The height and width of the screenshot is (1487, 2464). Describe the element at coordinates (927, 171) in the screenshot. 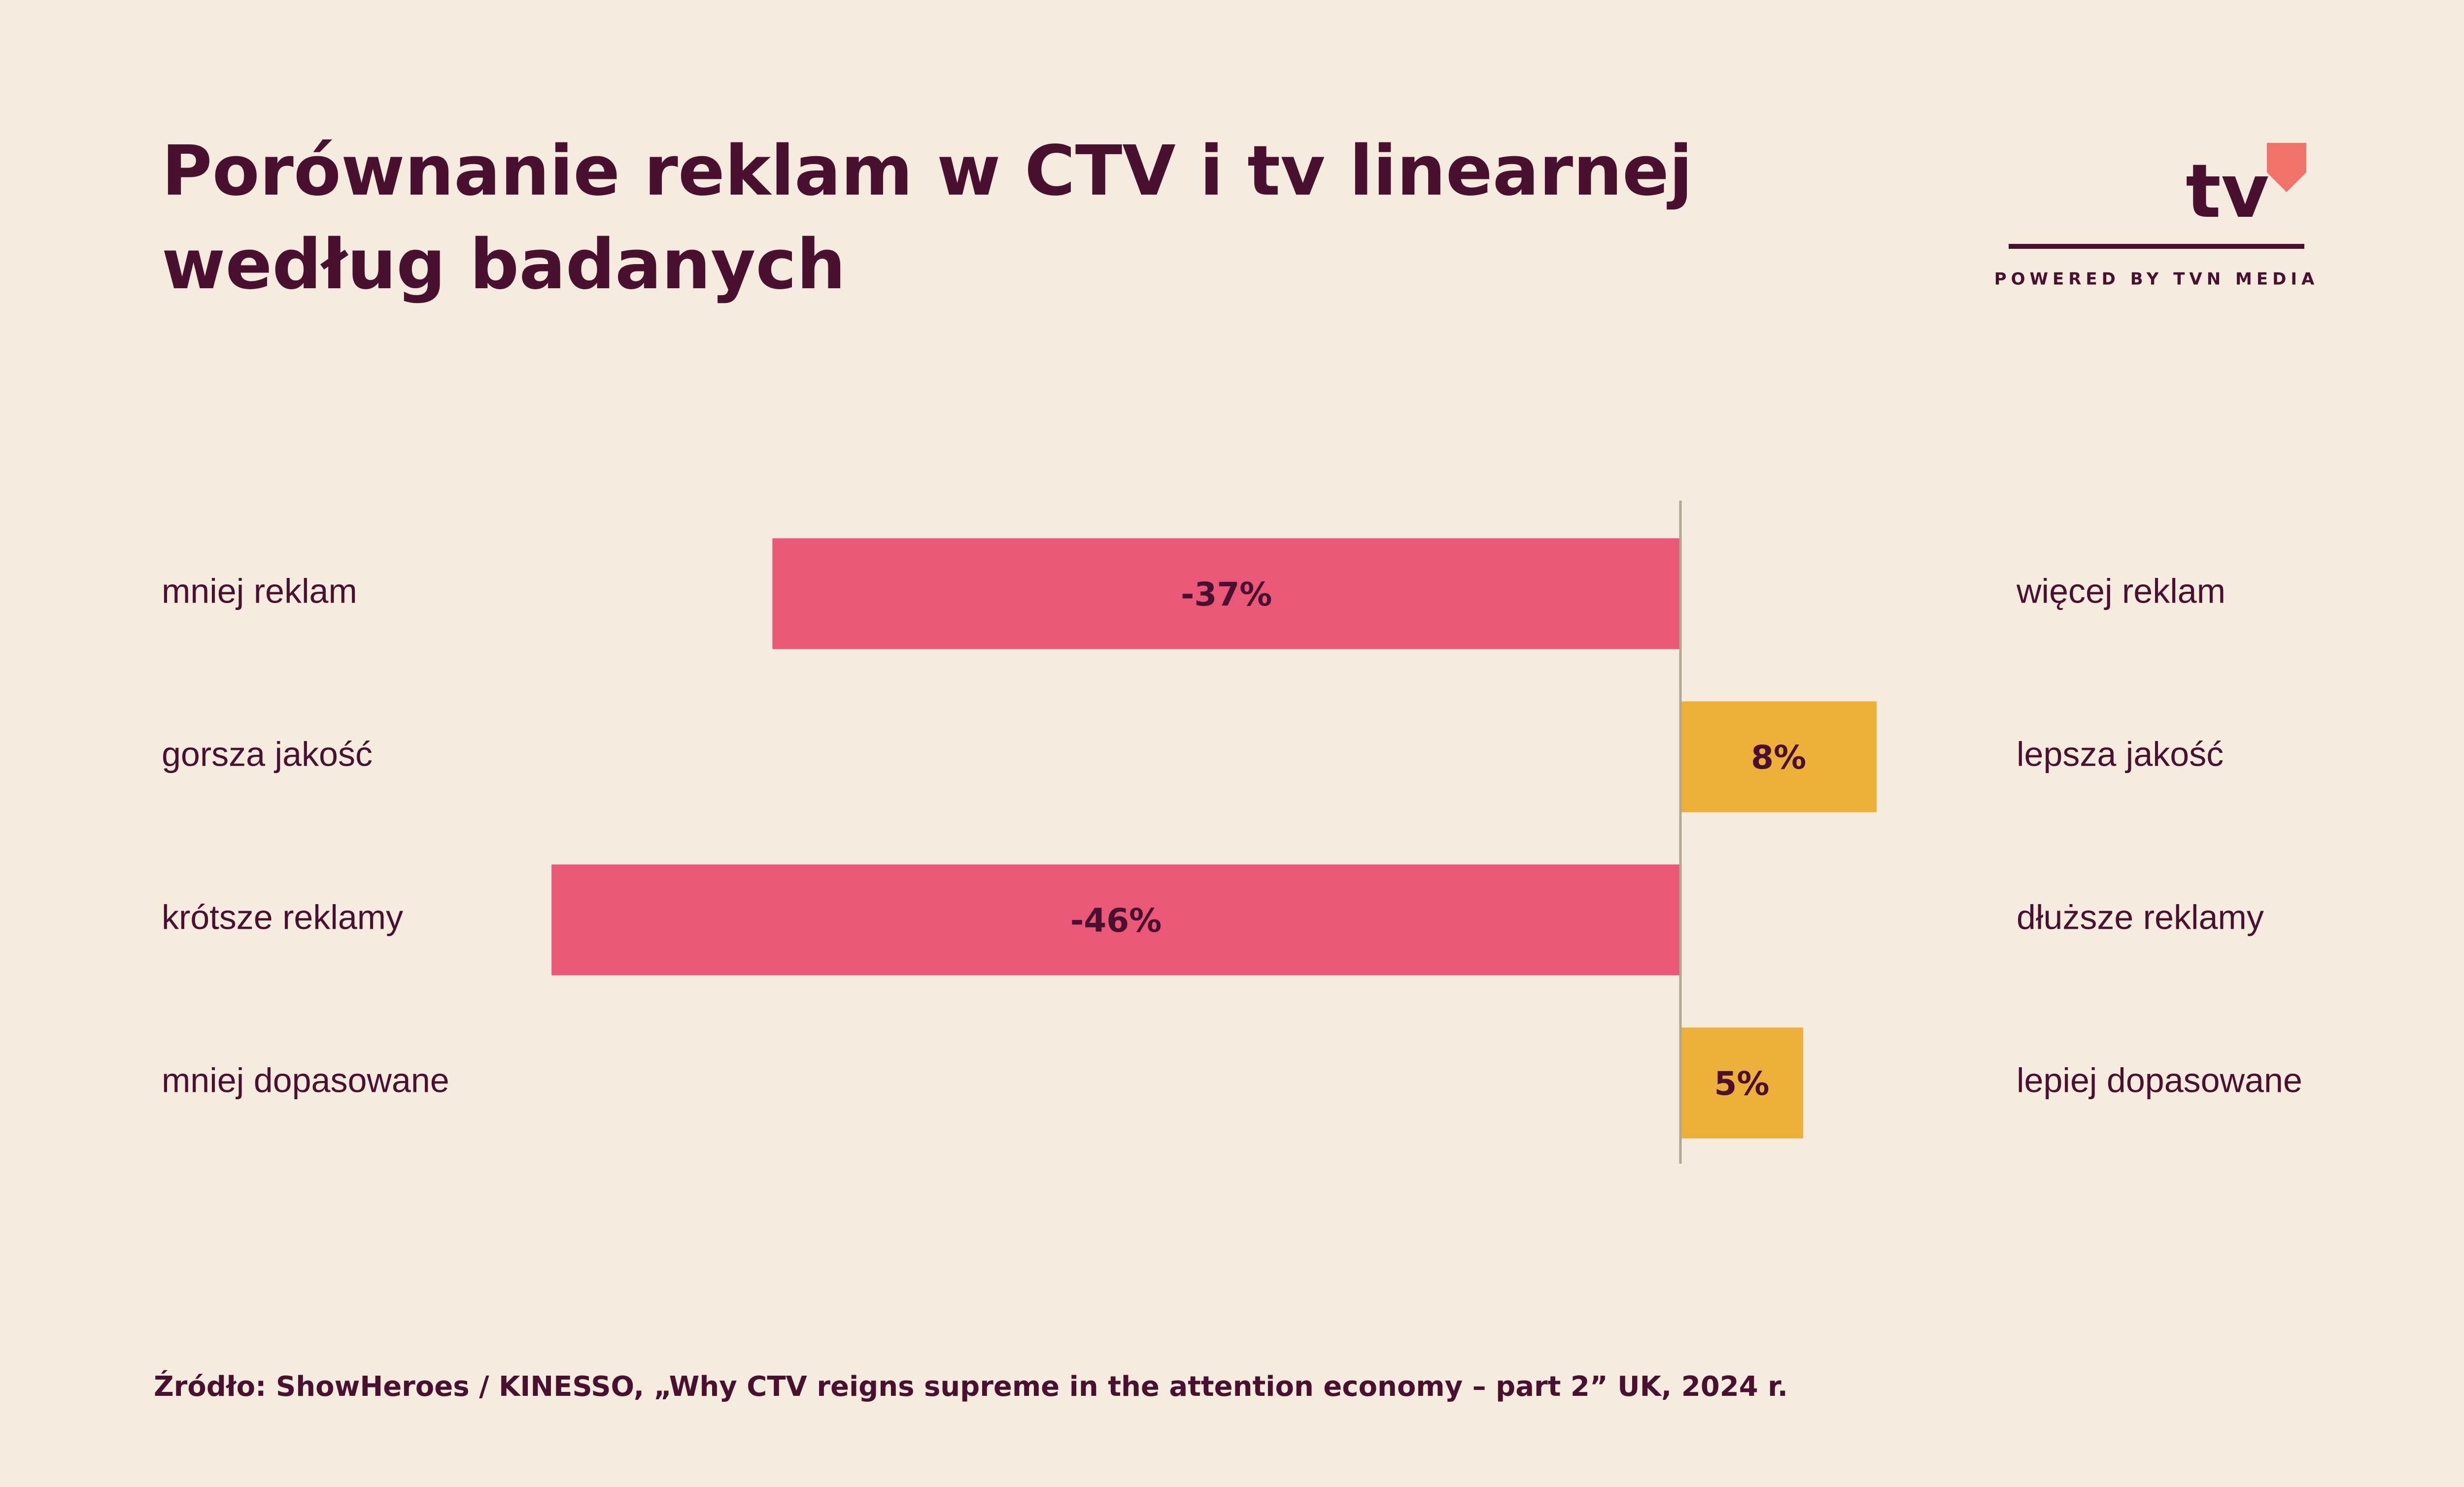

I see `chart-title: Porównanie reklam w CTV i tv linearnej` at that location.